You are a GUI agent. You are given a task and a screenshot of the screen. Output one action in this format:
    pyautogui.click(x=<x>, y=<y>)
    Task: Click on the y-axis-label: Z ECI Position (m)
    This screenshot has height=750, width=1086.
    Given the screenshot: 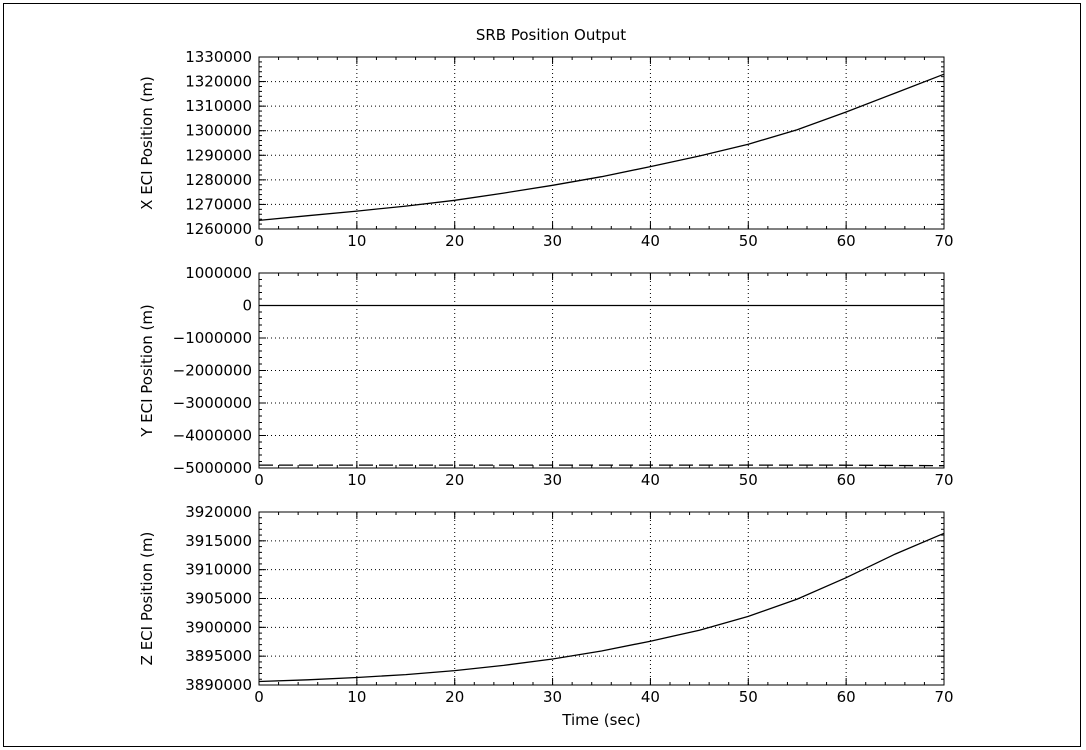 What is the action you would take?
    pyautogui.click(x=147, y=599)
    